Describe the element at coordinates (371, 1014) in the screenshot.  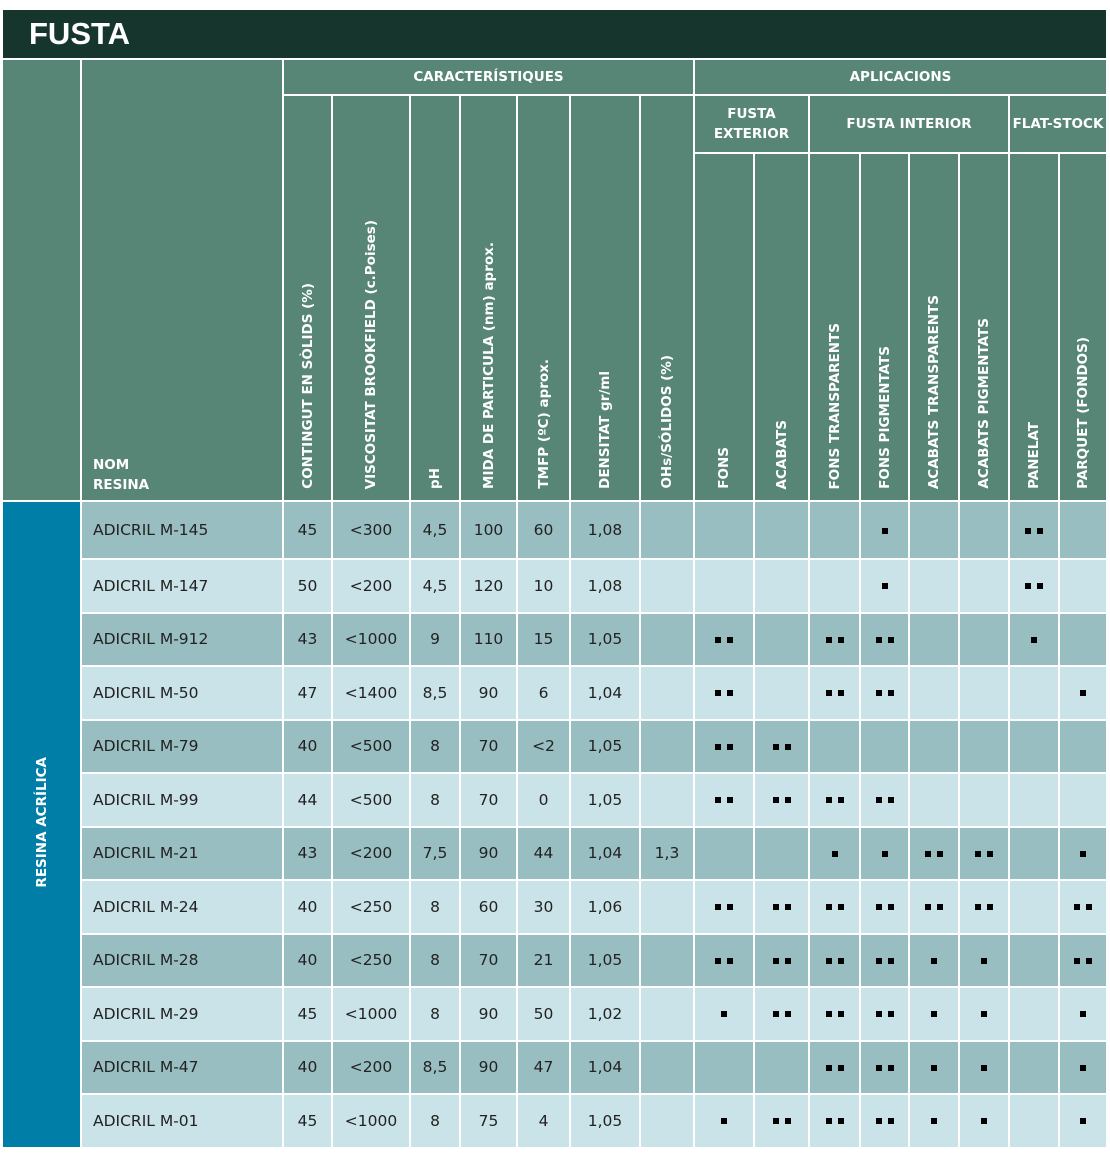
I see `characteristic-value: <1000` at that location.